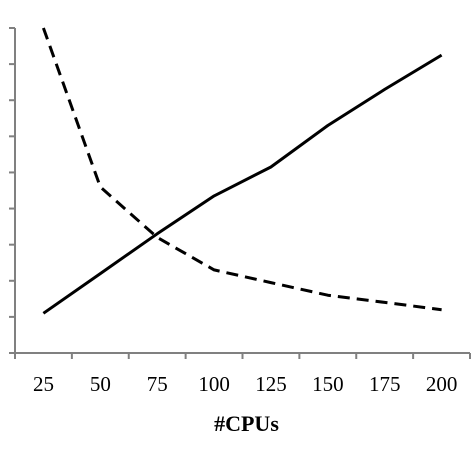 The width and height of the screenshot is (474, 474). Describe the element at coordinates (12, 190) in the screenshot. I see `y-axis` at that location.